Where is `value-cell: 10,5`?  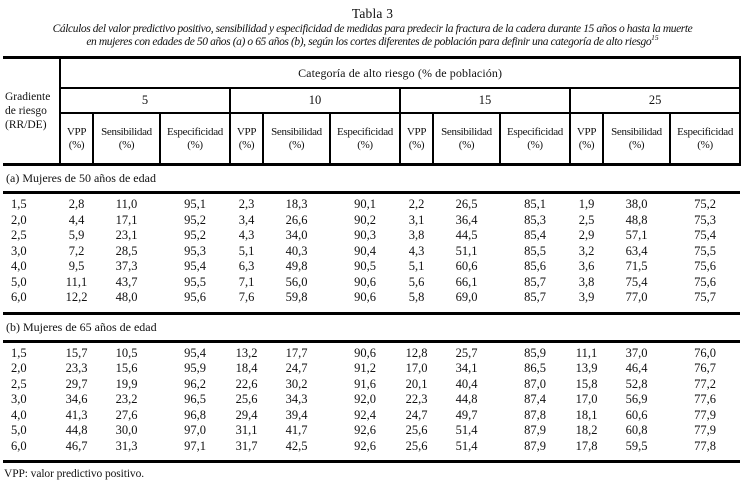 value-cell: 10,5 is located at coordinates (126, 352).